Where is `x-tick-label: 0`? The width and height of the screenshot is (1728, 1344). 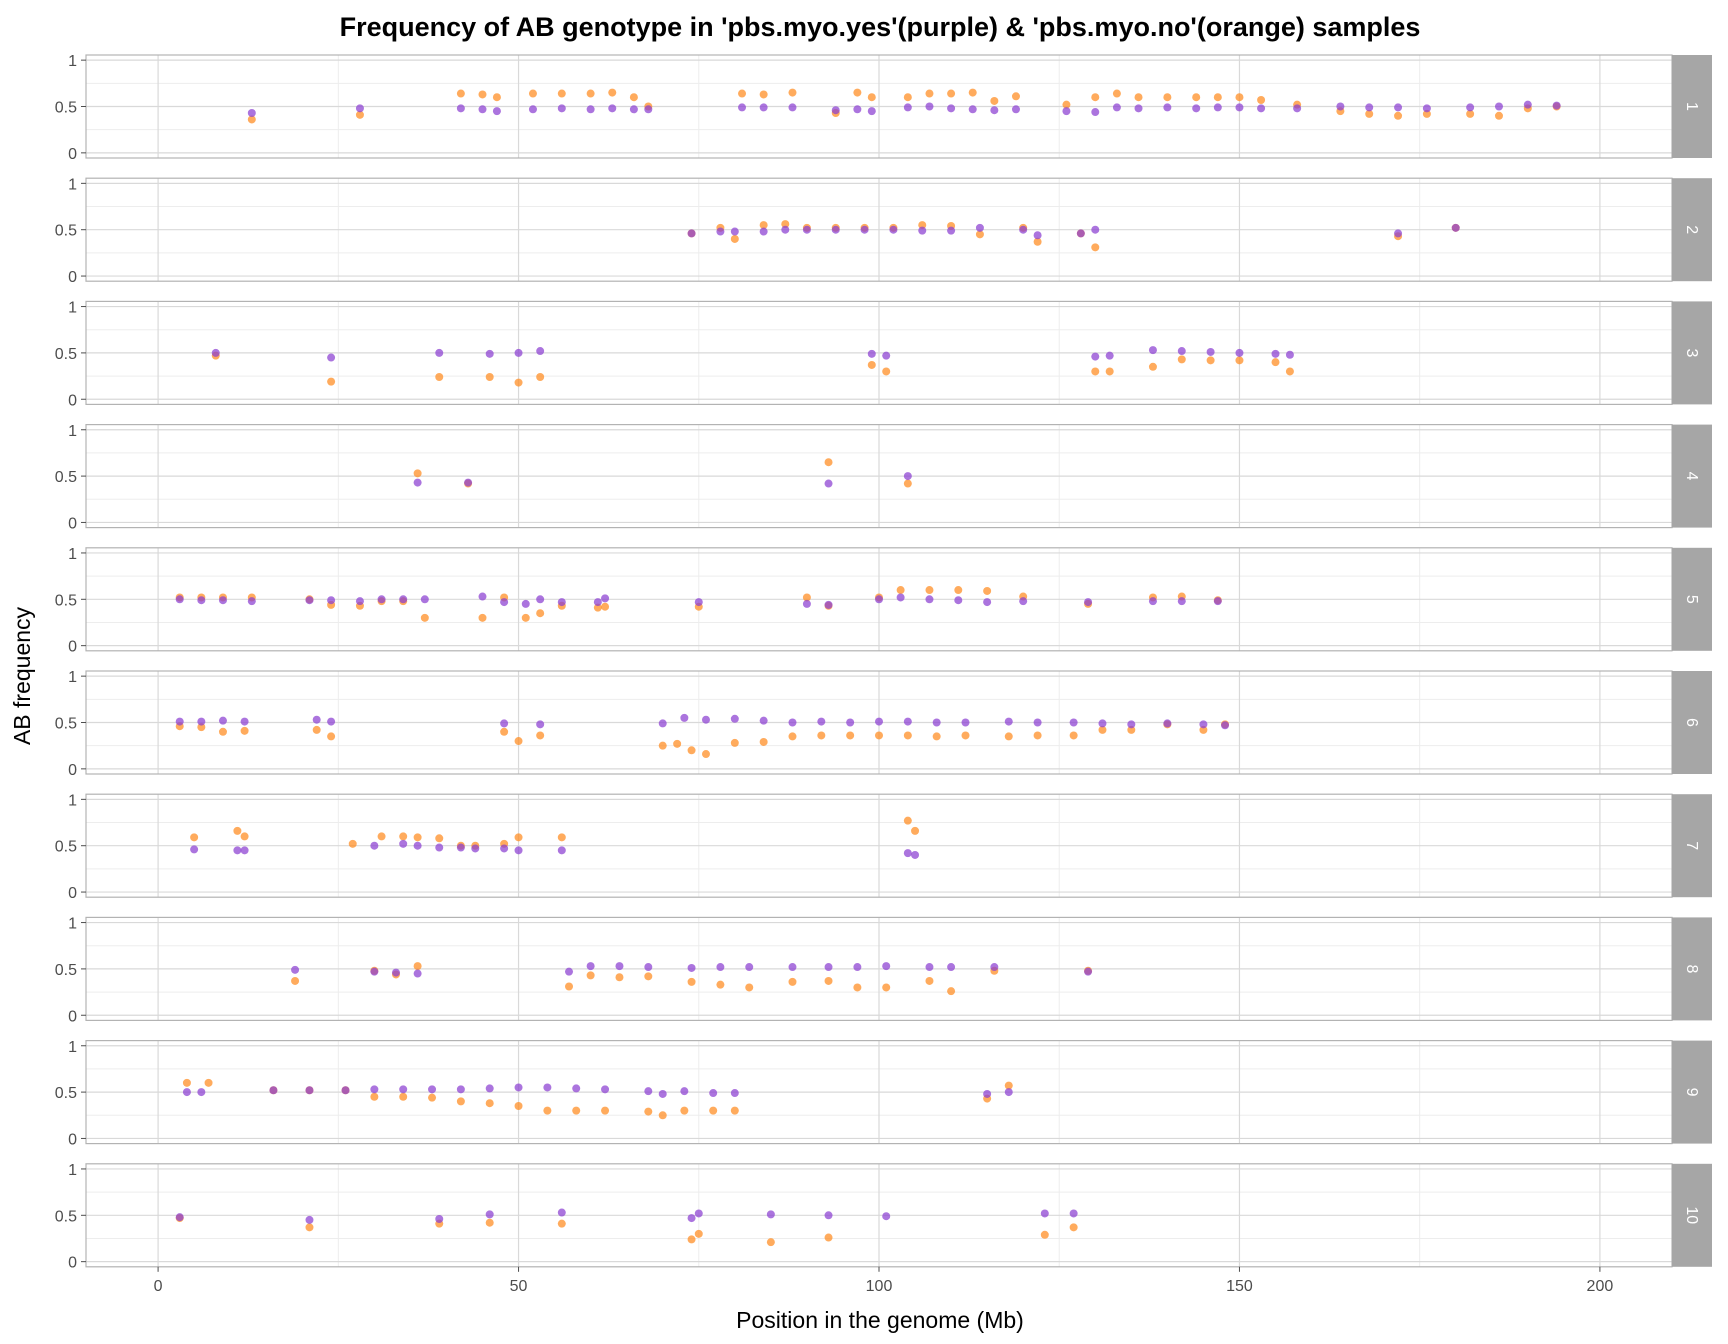
x-tick-label: 0 is located at coordinates (158, 1286).